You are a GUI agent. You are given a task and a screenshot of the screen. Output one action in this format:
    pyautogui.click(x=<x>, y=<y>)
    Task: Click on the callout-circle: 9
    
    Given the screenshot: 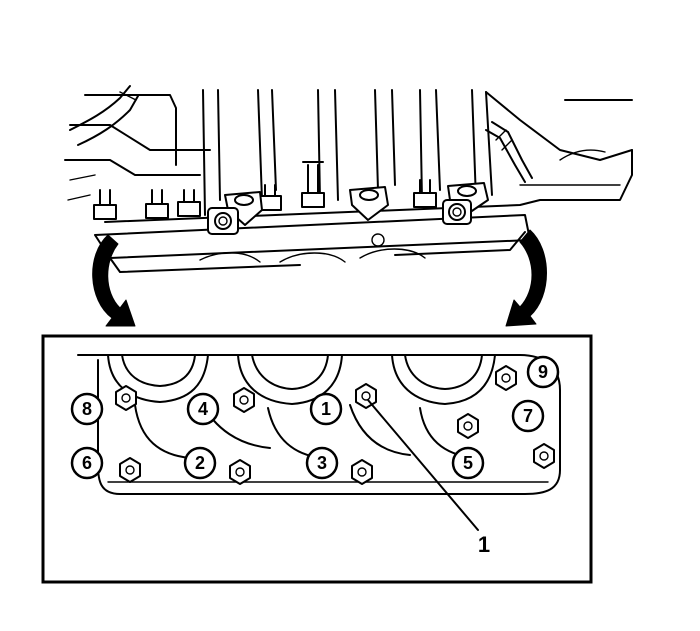 What is the action you would take?
    pyautogui.click(x=543, y=372)
    